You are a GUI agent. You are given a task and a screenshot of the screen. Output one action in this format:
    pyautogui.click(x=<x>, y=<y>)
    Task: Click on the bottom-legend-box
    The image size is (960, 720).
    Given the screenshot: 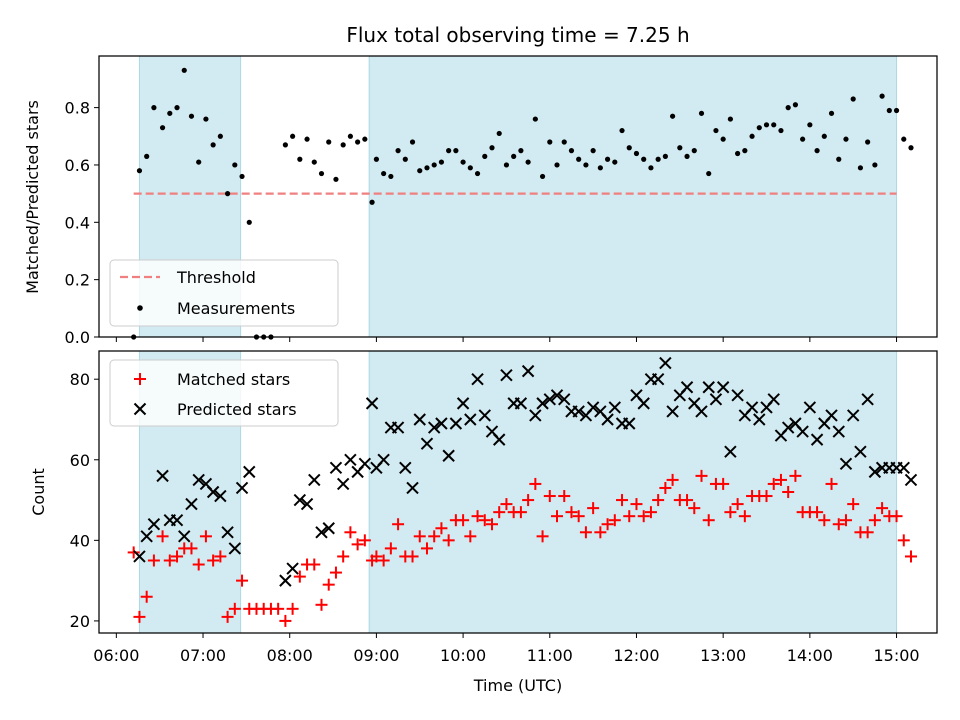 What is the action you would take?
    pyautogui.click(x=224, y=393)
    